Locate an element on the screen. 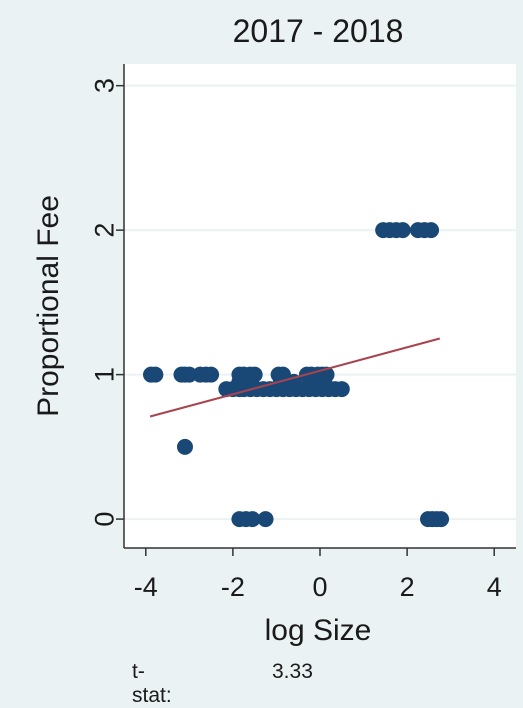 The width and height of the screenshot is (523, 708). t-stat-value: 3.33 is located at coordinates (292, 671).